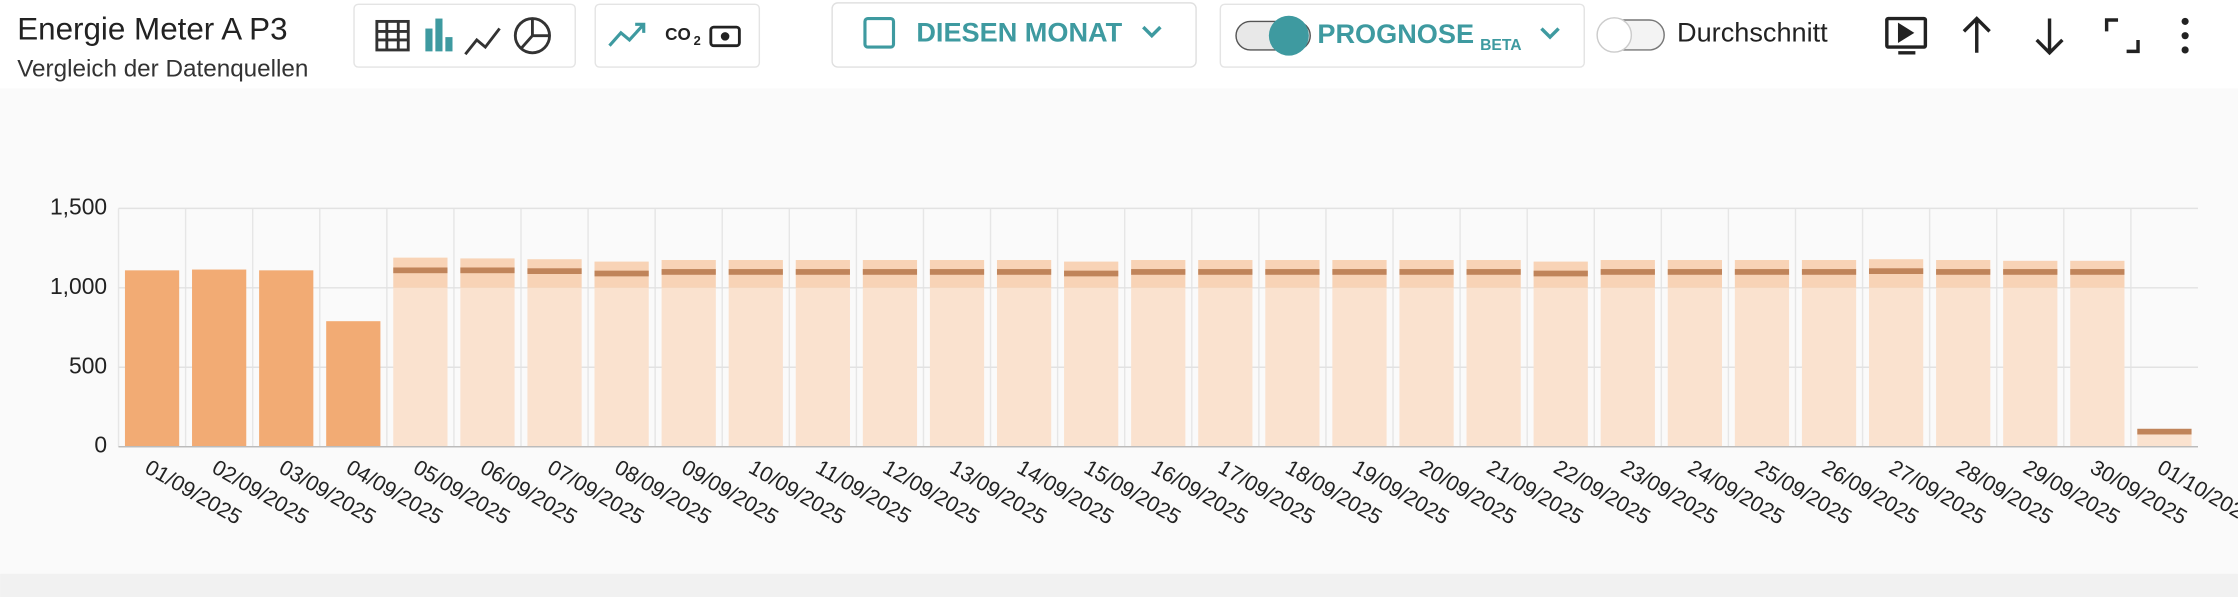  I want to click on view-buttons, so click(464, 35).